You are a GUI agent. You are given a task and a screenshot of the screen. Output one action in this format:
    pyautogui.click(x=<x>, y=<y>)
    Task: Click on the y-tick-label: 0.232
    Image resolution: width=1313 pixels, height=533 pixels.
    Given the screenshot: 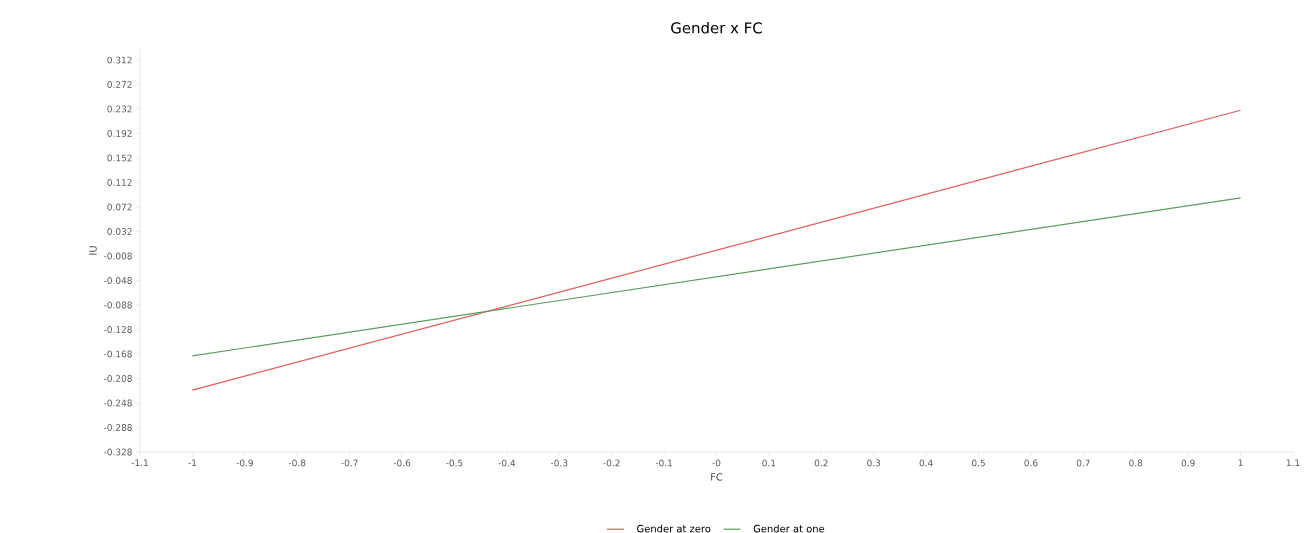 What is the action you would take?
    pyautogui.click(x=119, y=109)
    